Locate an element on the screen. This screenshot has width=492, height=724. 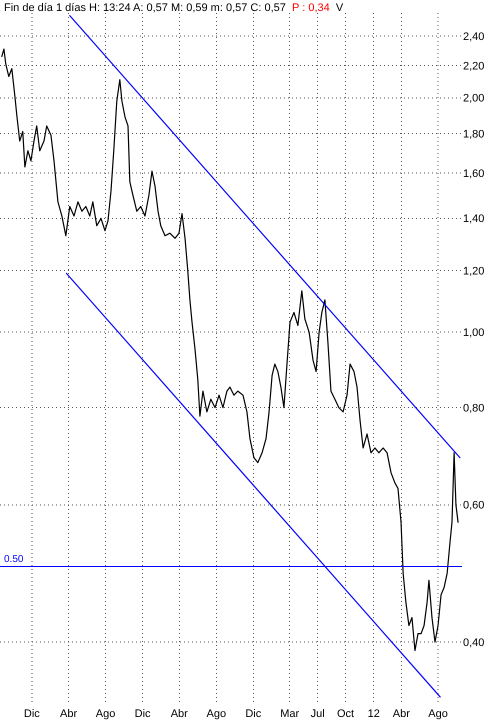
chart-title: Fin de día 1 días H: 13:24 A: 0,57 M: 0,59 m: 0,57 C: 0,57 is located at coordinates (145, 8).